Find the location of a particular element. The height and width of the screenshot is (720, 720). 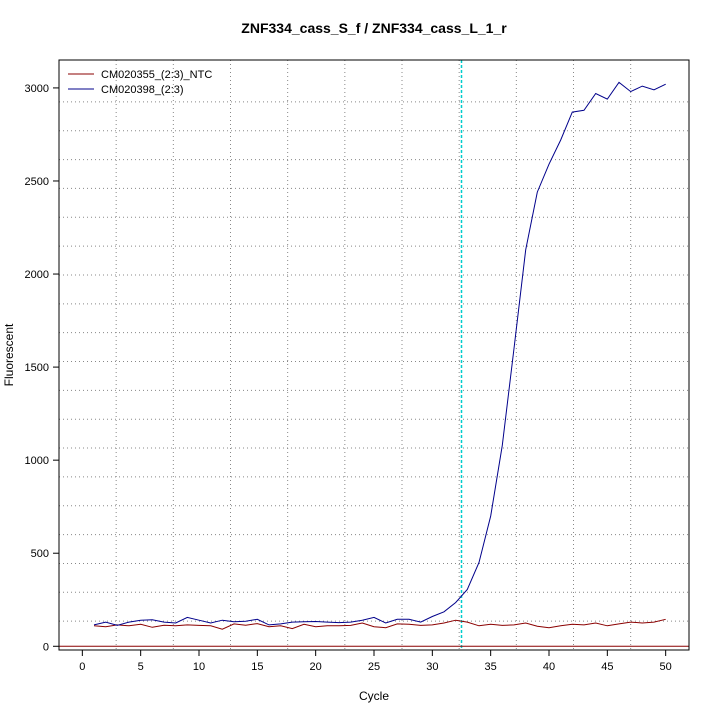

x-tick-label: 20 is located at coordinates (316, 667).